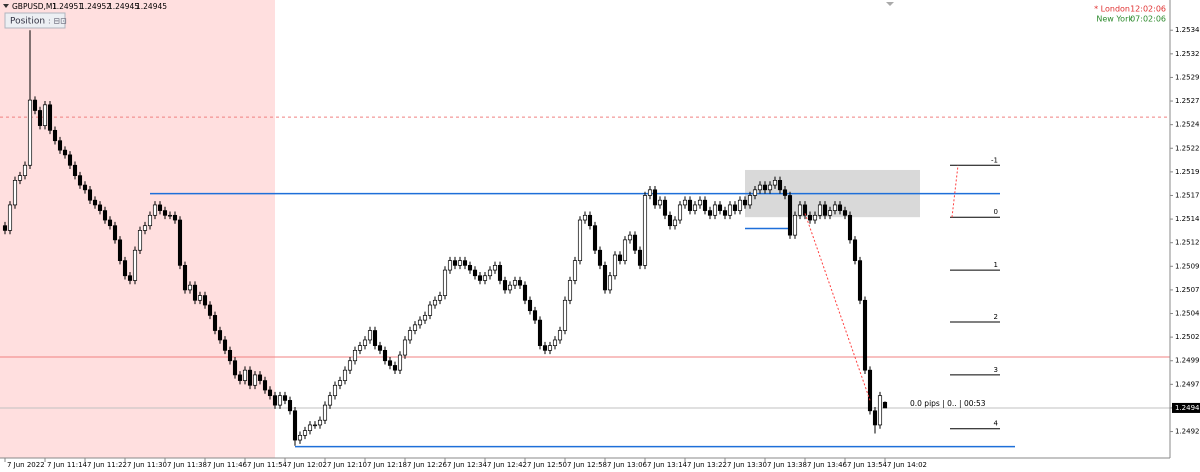  What do you see at coordinates (747, 465) in the screenshot?
I see `x-tick-label: 7 Jun 13:30` at bounding box center [747, 465].